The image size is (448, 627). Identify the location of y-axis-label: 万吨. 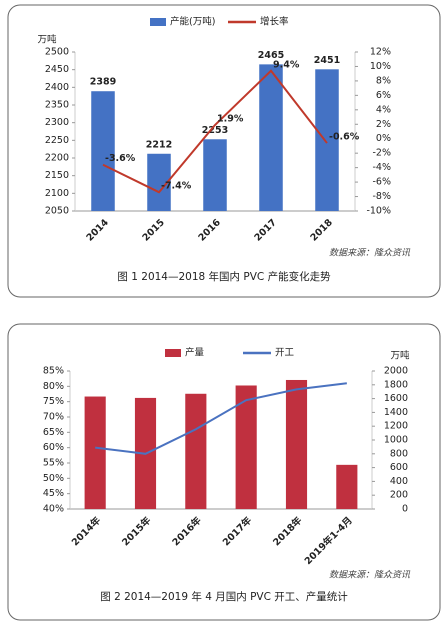
(47, 40).